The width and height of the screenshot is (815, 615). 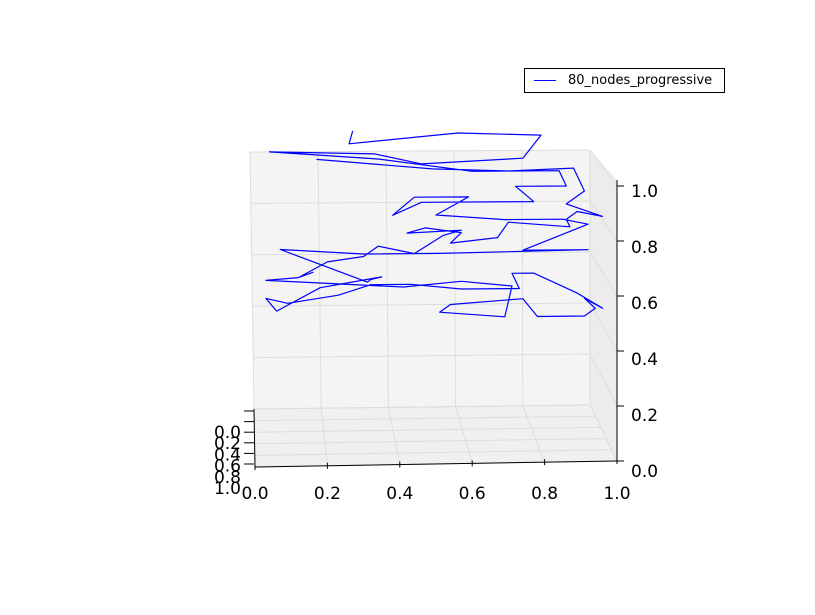 I want to click on x-tick-label: 0.0, so click(x=254, y=494).